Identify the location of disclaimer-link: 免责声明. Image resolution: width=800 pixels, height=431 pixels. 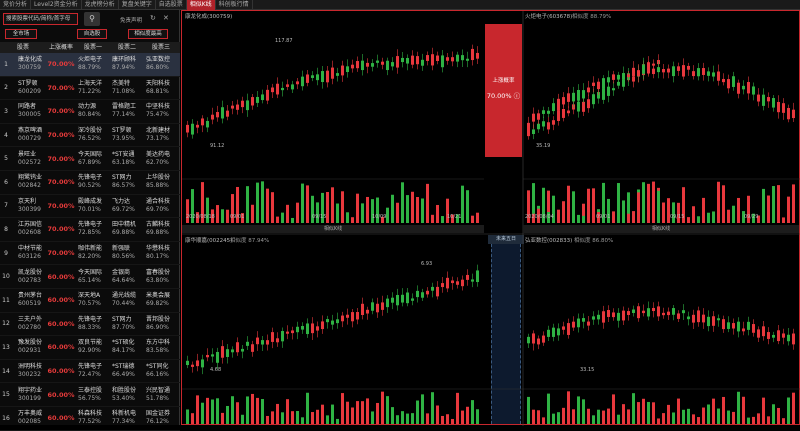
(131, 21).